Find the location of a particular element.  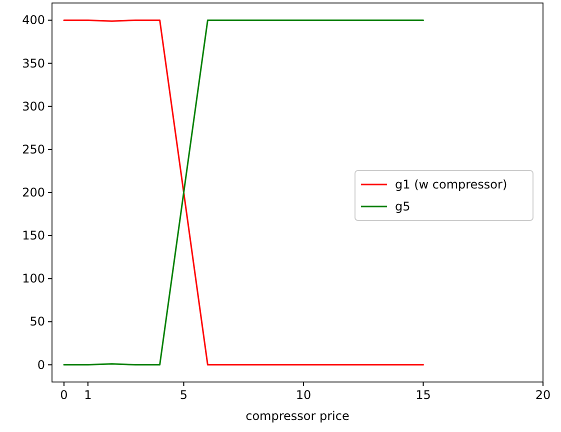

y-tick-label: 50 is located at coordinates (37, 321).